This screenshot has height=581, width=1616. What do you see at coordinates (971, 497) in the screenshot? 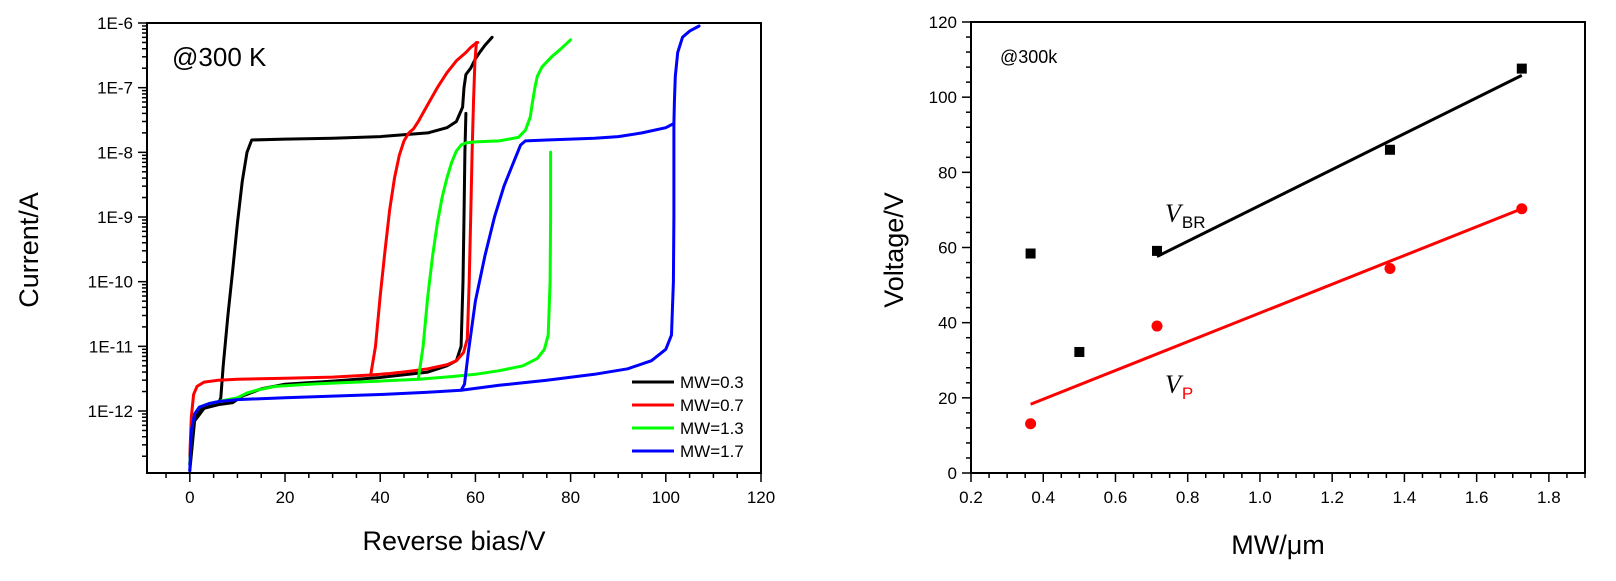
I see `voltage-x-tick-label: 0.2` at bounding box center [971, 497].